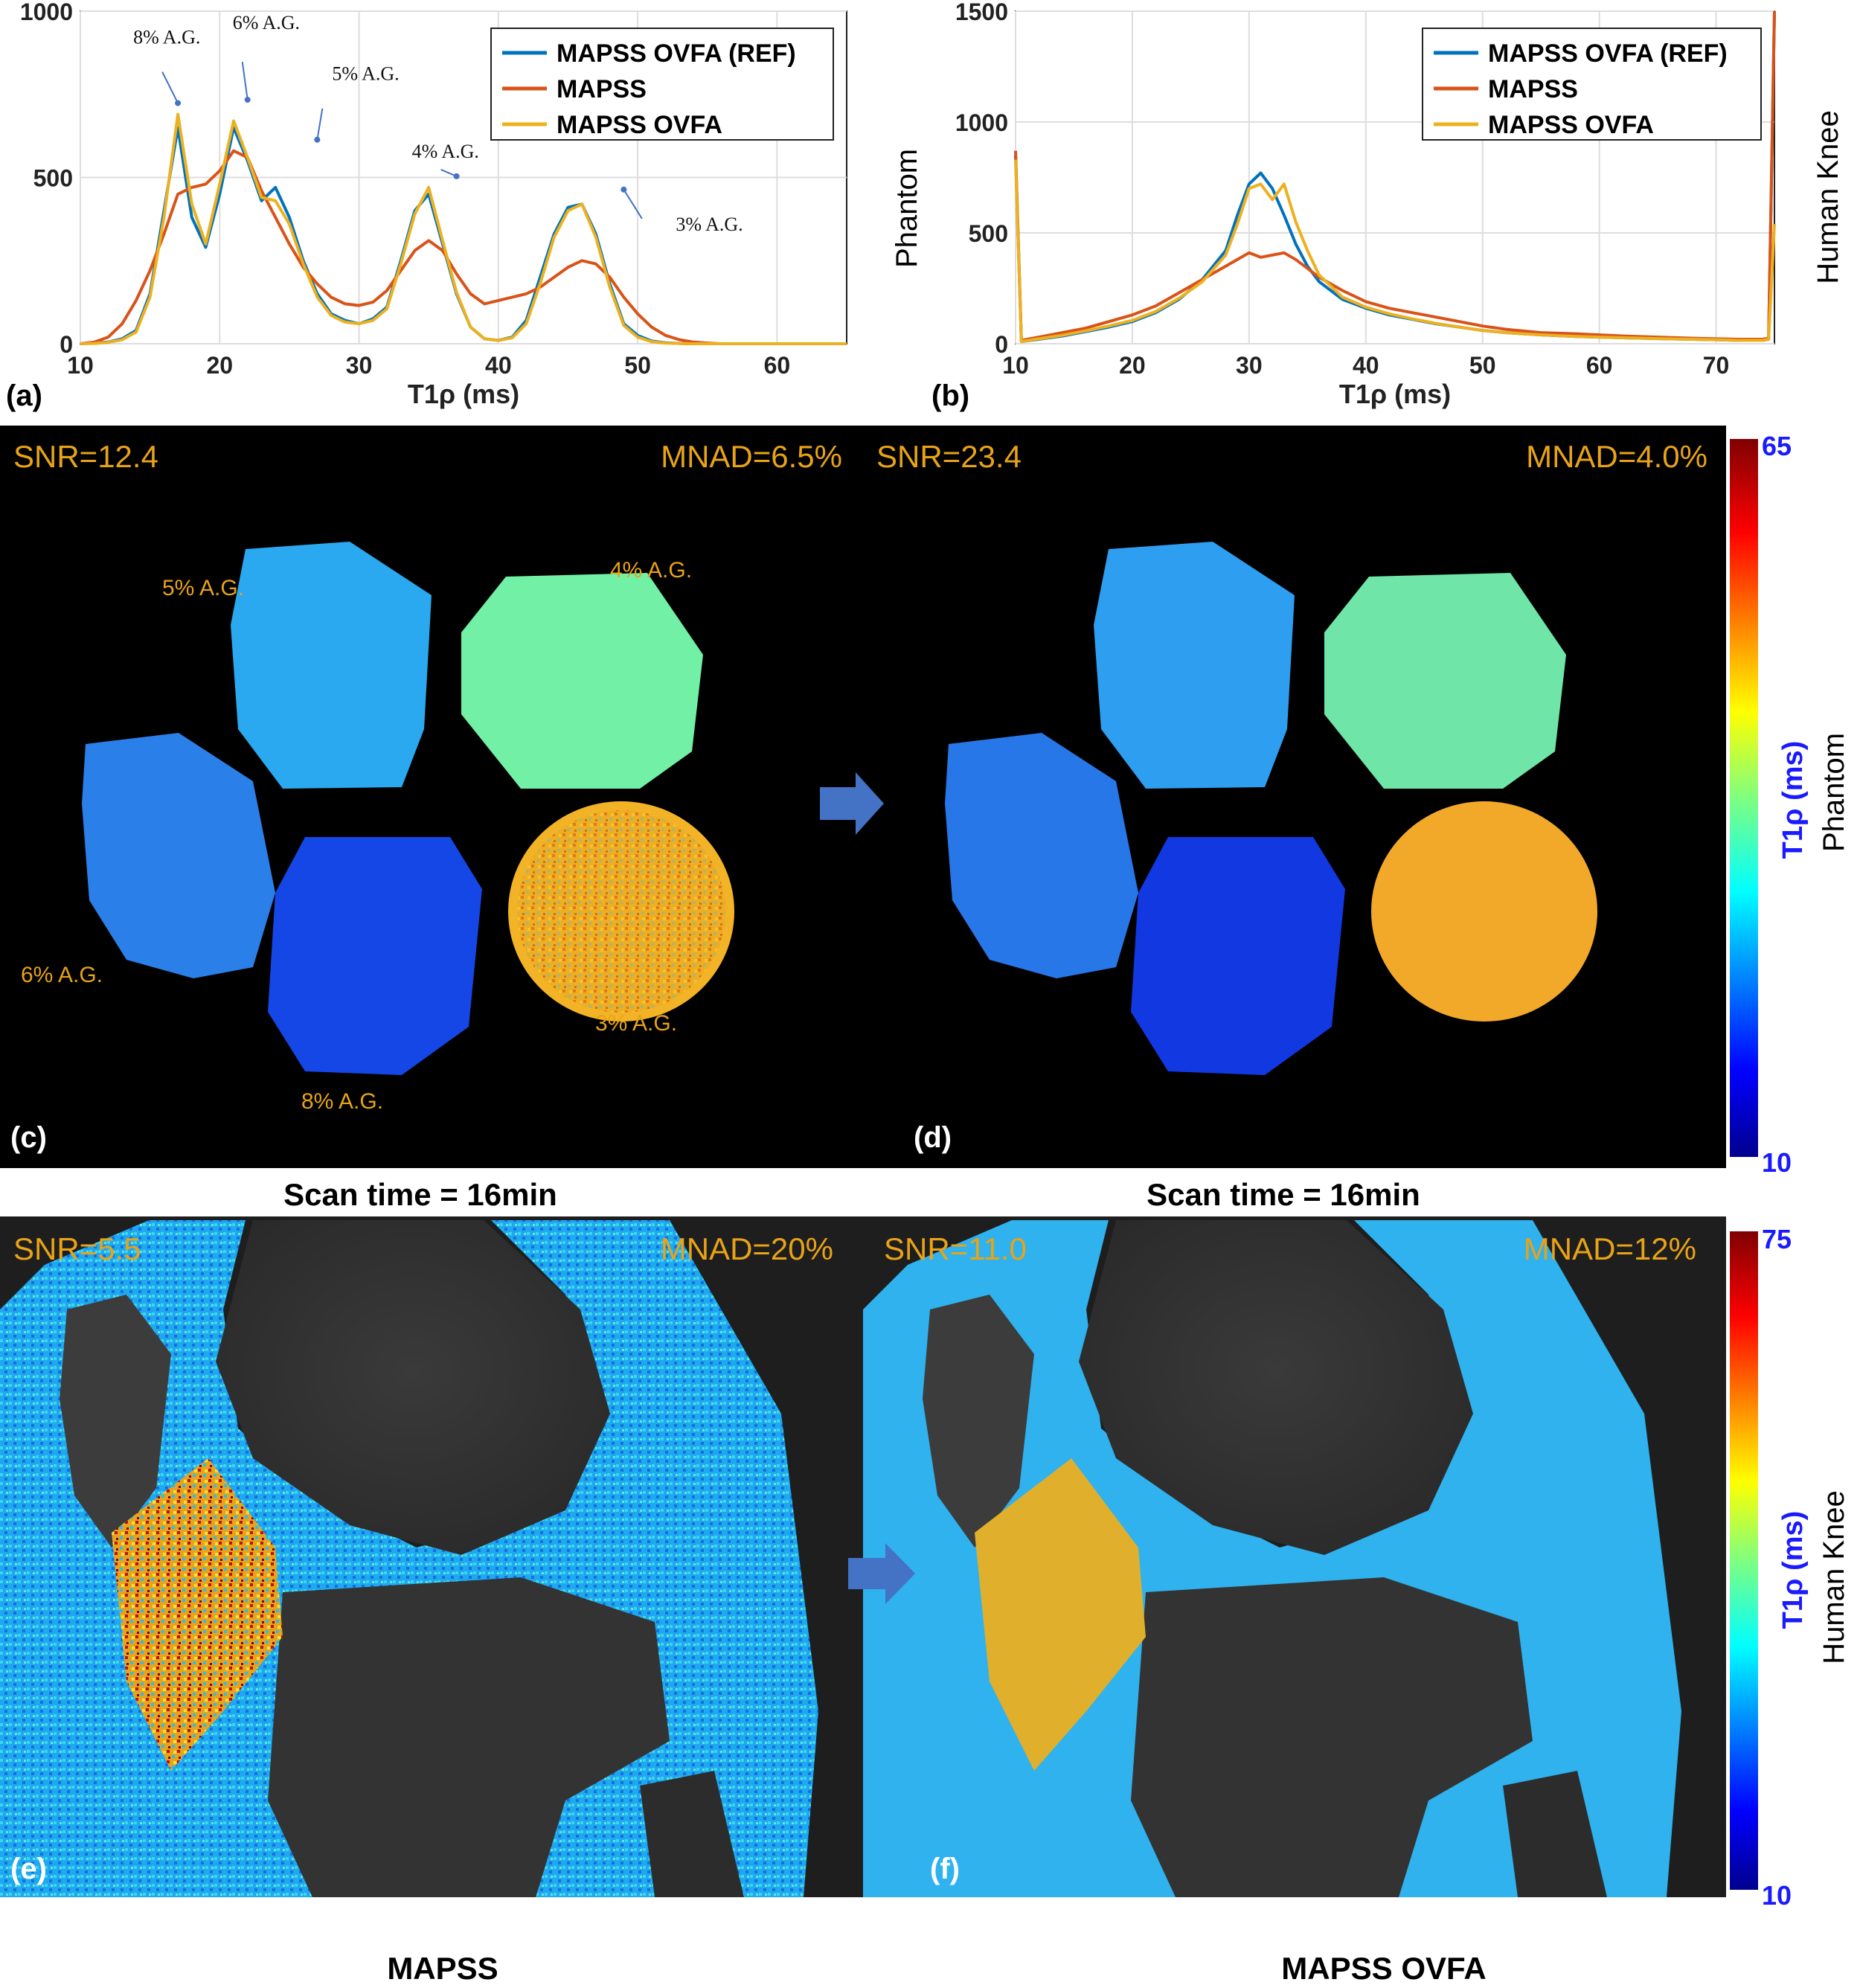 The height and width of the screenshot is (1988, 1860). I want to click on vial-3pct-d, so click(1484, 911).